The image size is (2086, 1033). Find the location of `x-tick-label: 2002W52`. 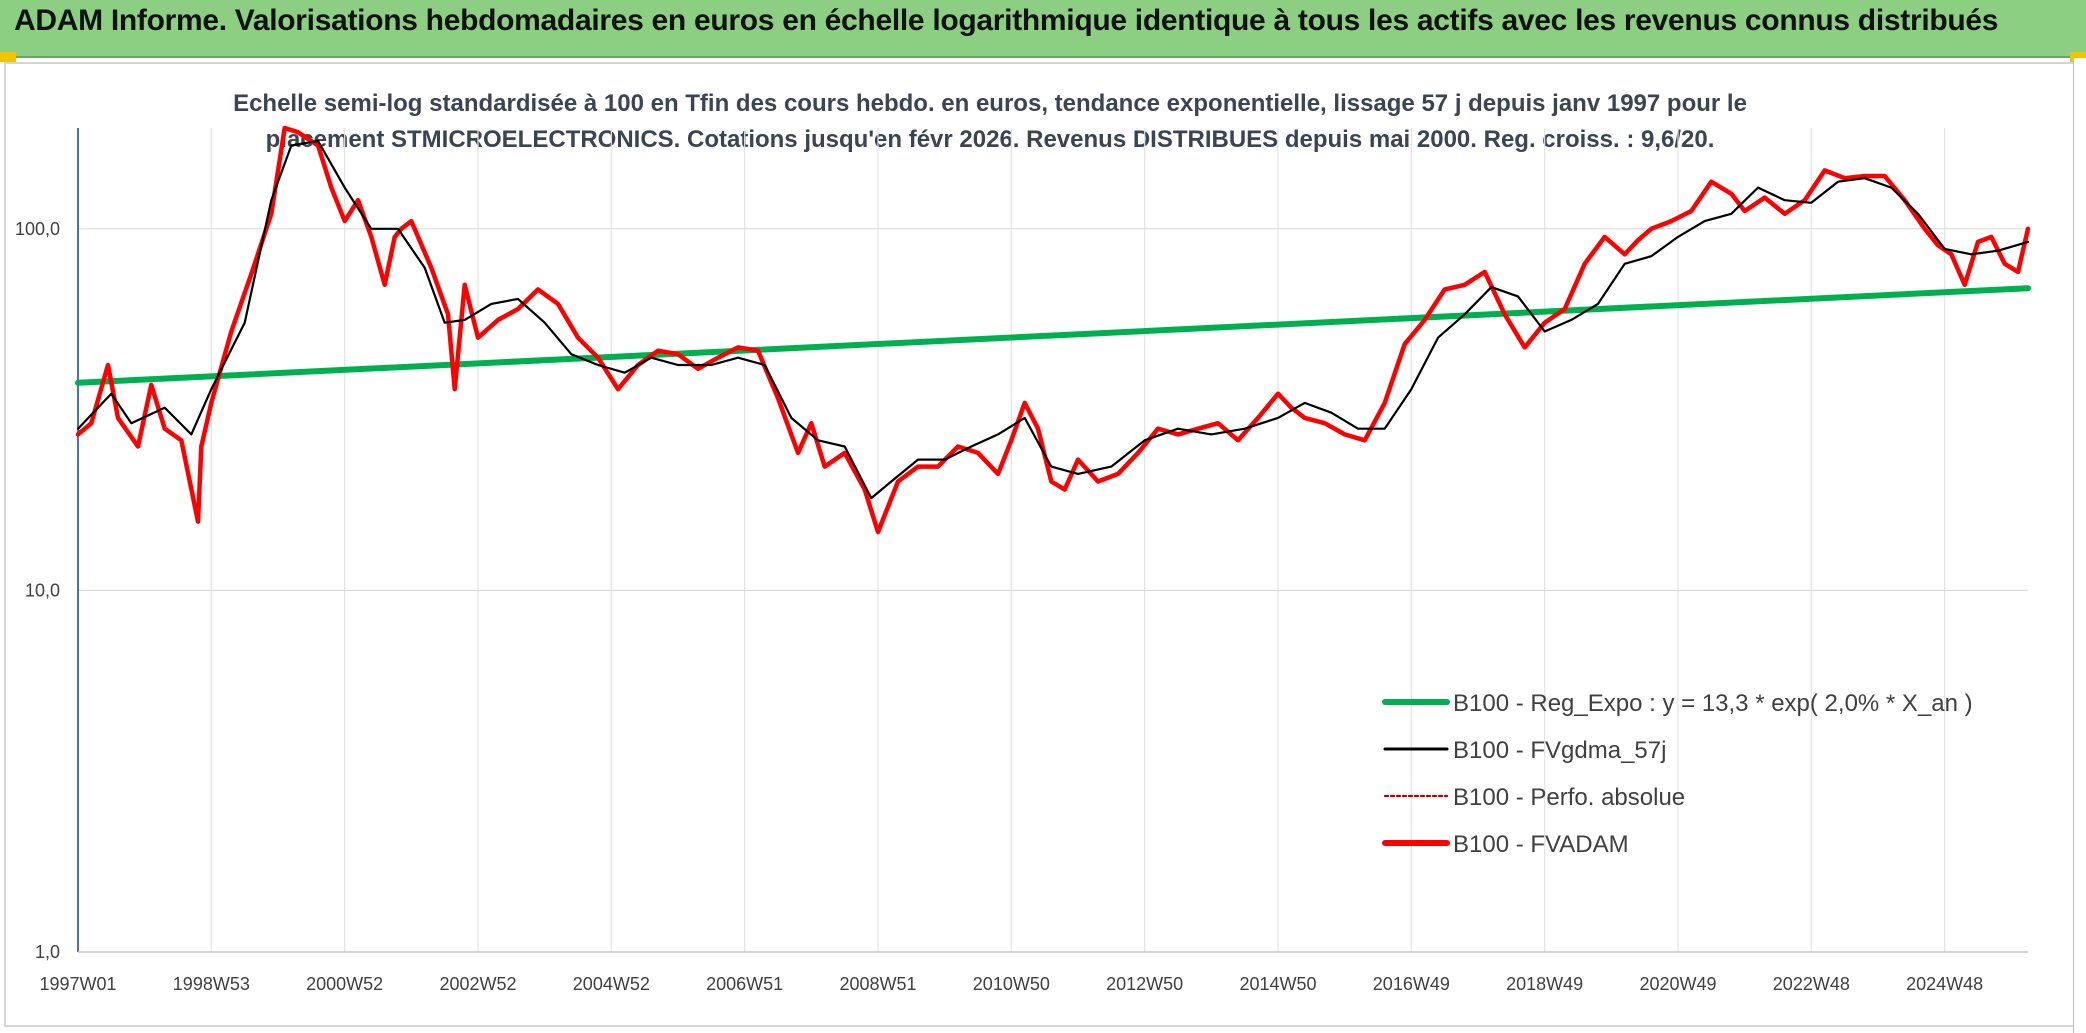

x-tick-label: 2002W52 is located at coordinates (477, 984).